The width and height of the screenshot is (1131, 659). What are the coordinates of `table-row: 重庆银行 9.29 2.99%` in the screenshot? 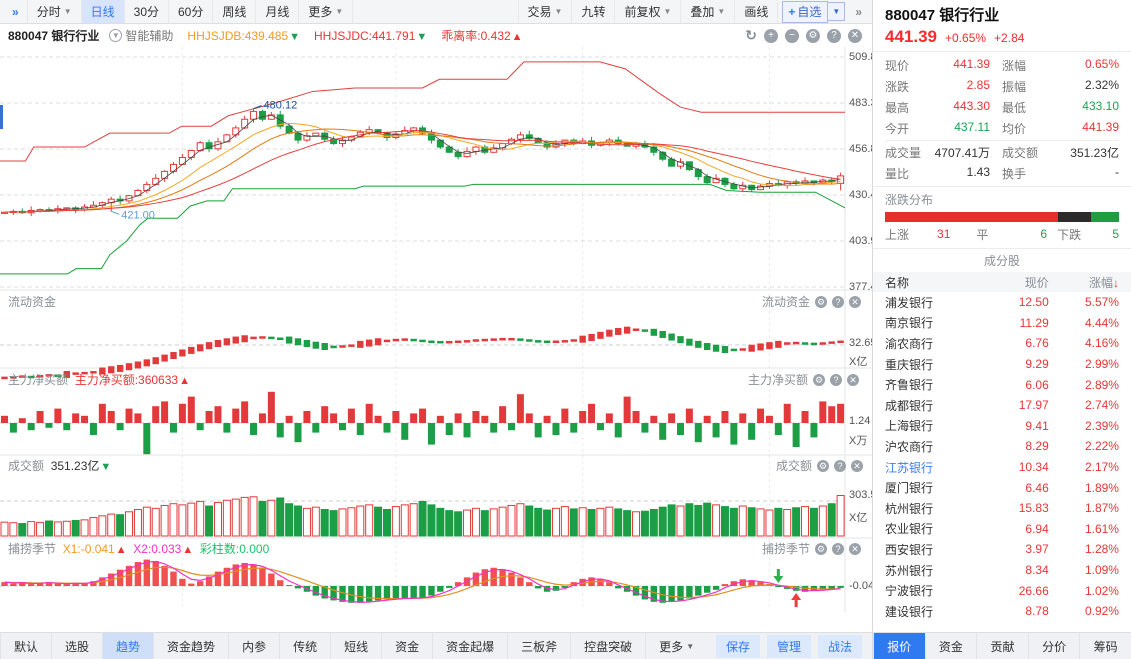 It's located at (1002, 364).